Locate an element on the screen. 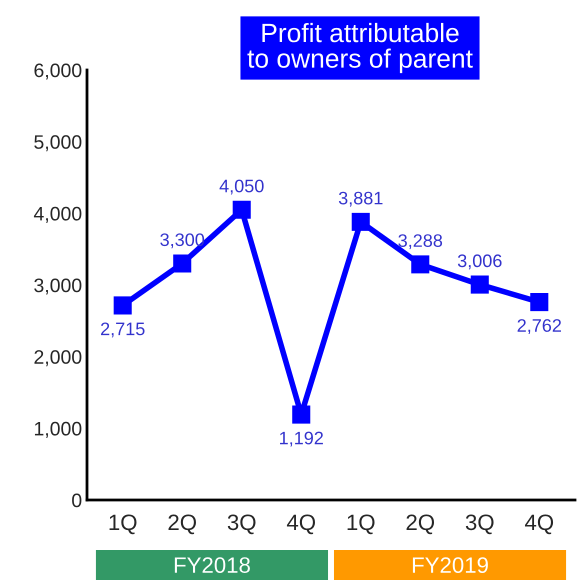 Image resolution: width=577 pixels, height=580 pixels. y-tick-label: 5,000 is located at coordinates (58, 143).